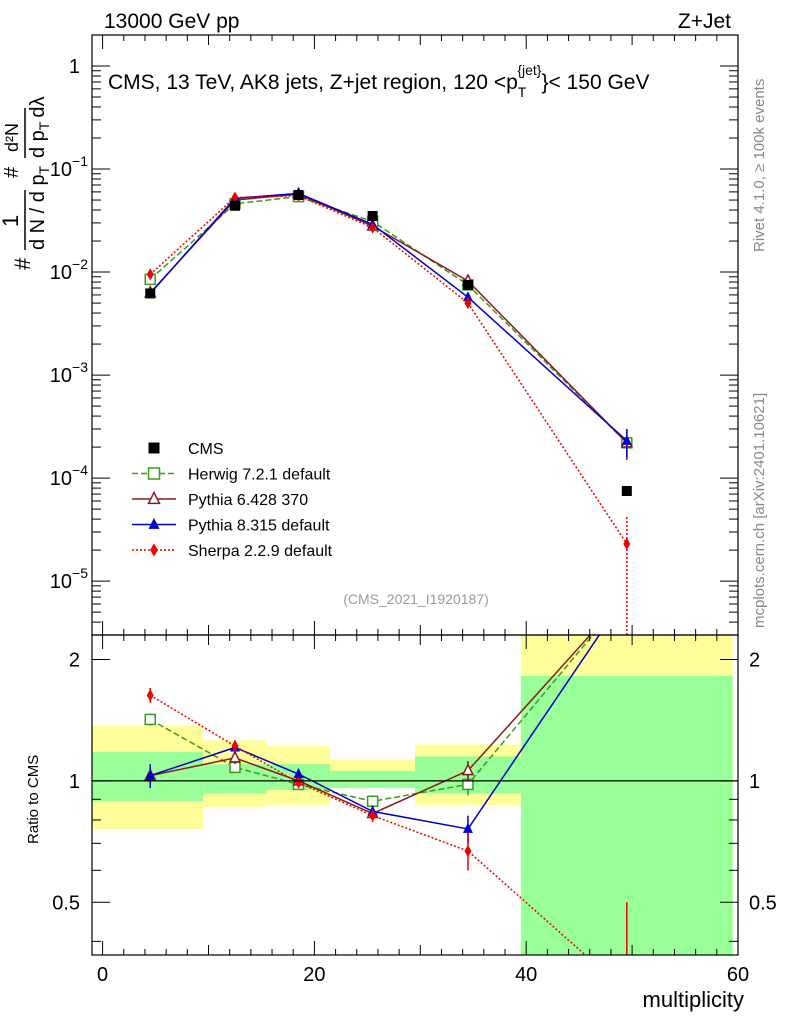  Describe the element at coordinates (69, 270) in the screenshot. I see `main-ytick-label-3: 10⁻²` at that location.